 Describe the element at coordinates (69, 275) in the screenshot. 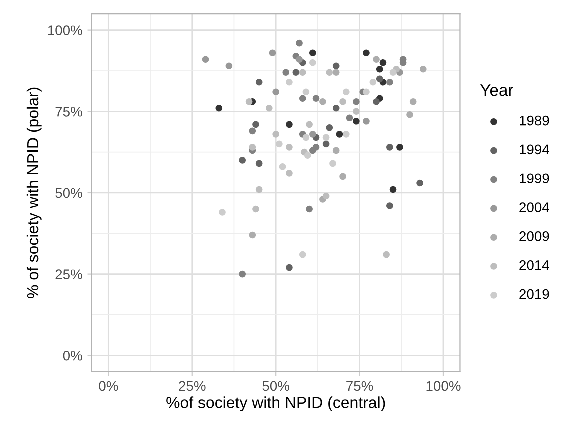

I see `y-tick-label: 25%` at that location.